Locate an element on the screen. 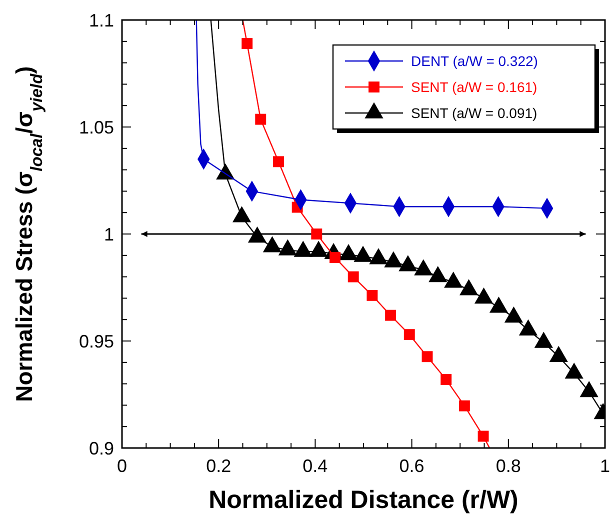 The image size is (614, 524). legend-label: DENT (a/W = 0.322) is located at coordinates (474, 60).